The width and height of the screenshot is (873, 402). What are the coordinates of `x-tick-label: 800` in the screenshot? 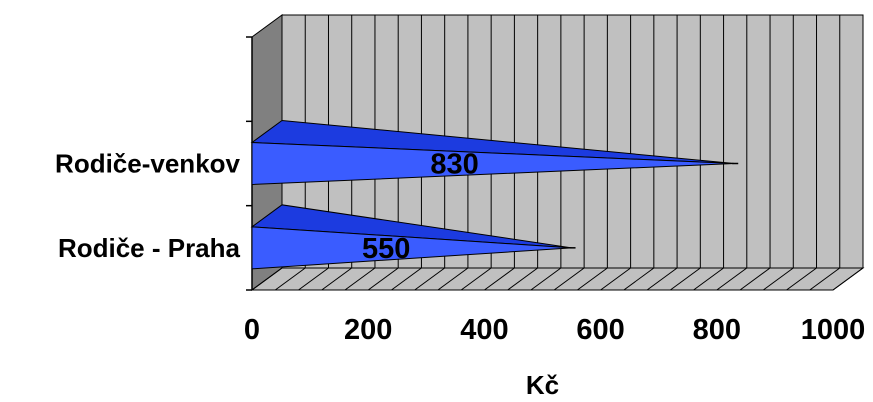 It's located at (717, 330).